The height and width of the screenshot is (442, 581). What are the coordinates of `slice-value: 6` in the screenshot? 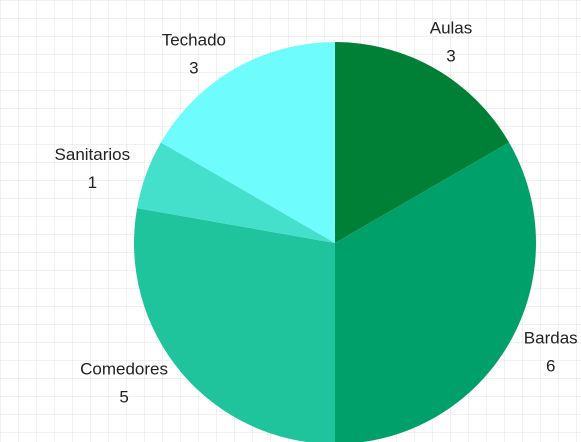 It's located at (550, 365).